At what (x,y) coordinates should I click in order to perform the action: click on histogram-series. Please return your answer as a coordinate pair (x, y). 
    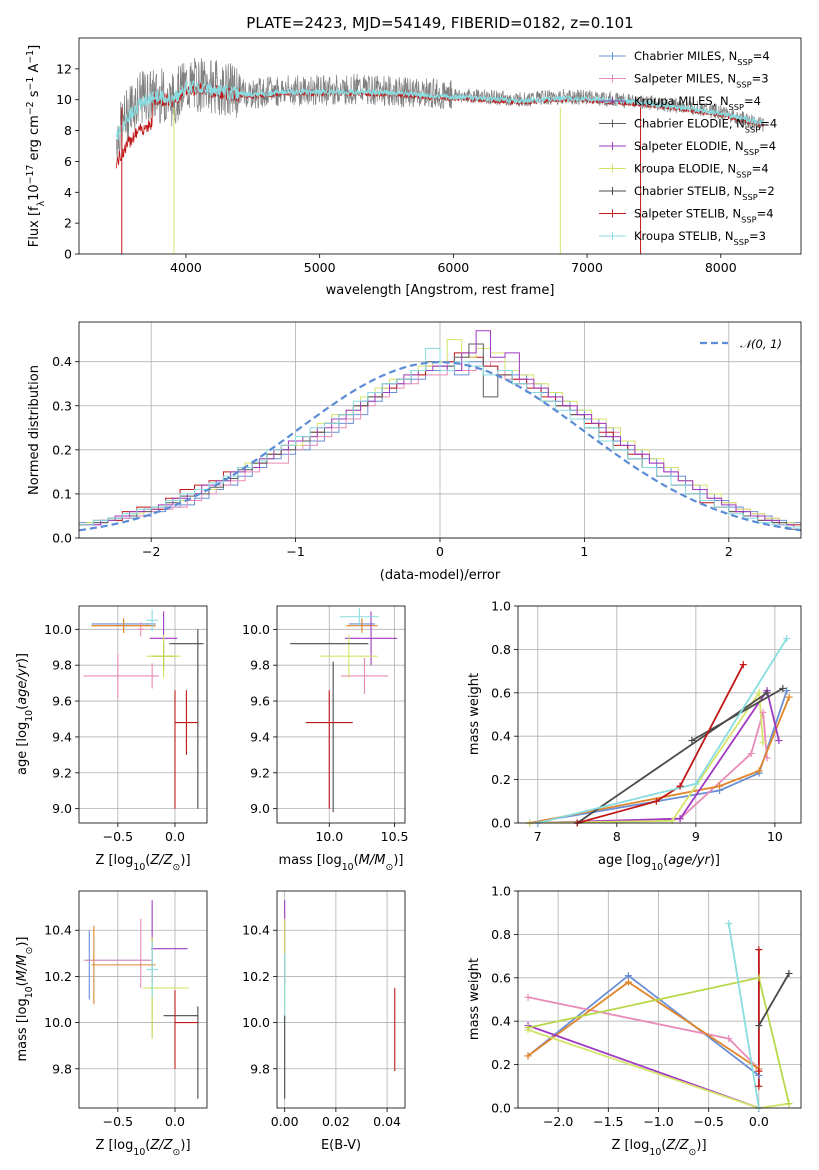
    Looking at the image, I should click on (440, 437).